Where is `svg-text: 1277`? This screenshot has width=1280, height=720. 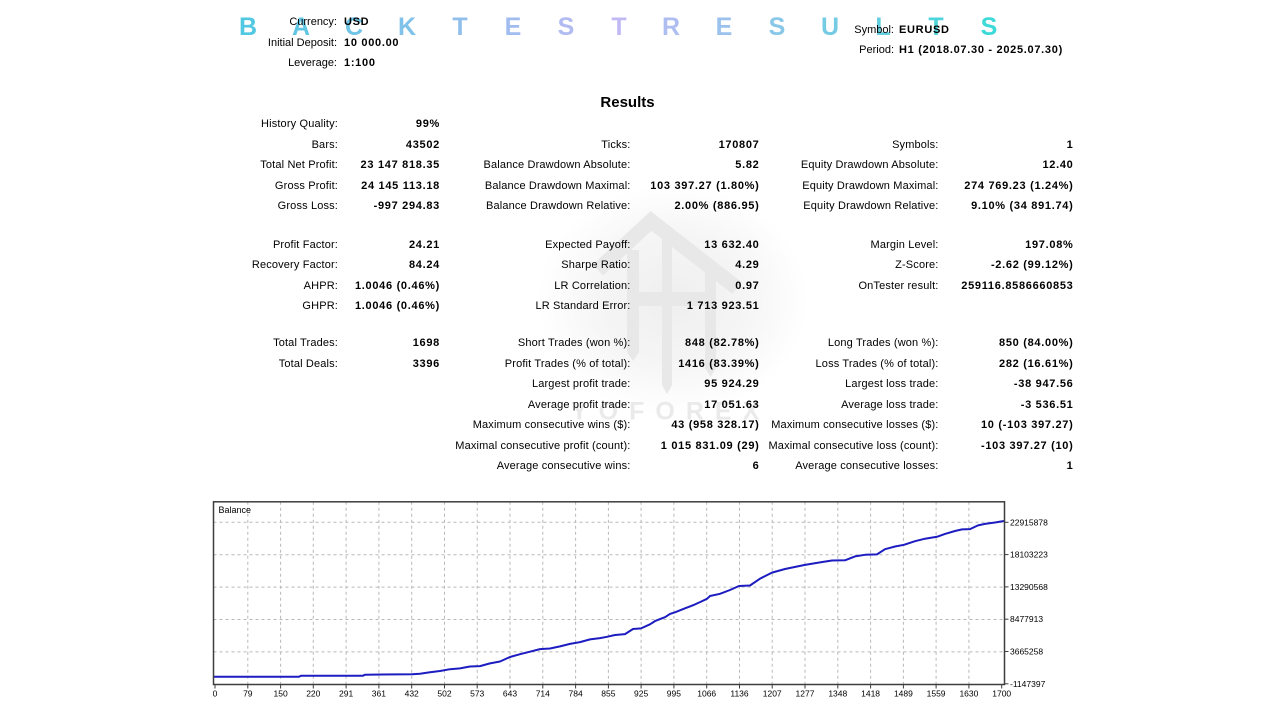 svg-text: 1277 is located at coordinates (805, 694).